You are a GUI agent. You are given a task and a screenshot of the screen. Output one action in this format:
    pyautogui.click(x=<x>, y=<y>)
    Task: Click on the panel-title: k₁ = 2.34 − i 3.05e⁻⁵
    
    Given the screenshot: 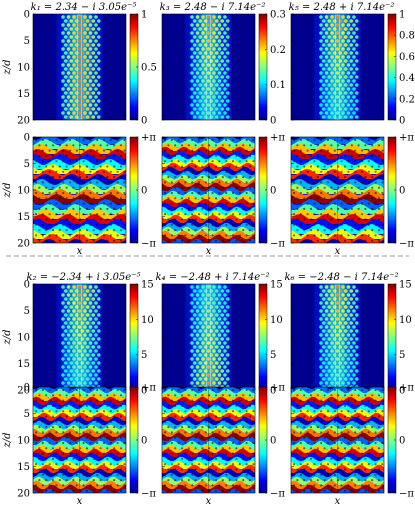 What is the action you would take?
    pyautogui.click(x=84, y=7)
    